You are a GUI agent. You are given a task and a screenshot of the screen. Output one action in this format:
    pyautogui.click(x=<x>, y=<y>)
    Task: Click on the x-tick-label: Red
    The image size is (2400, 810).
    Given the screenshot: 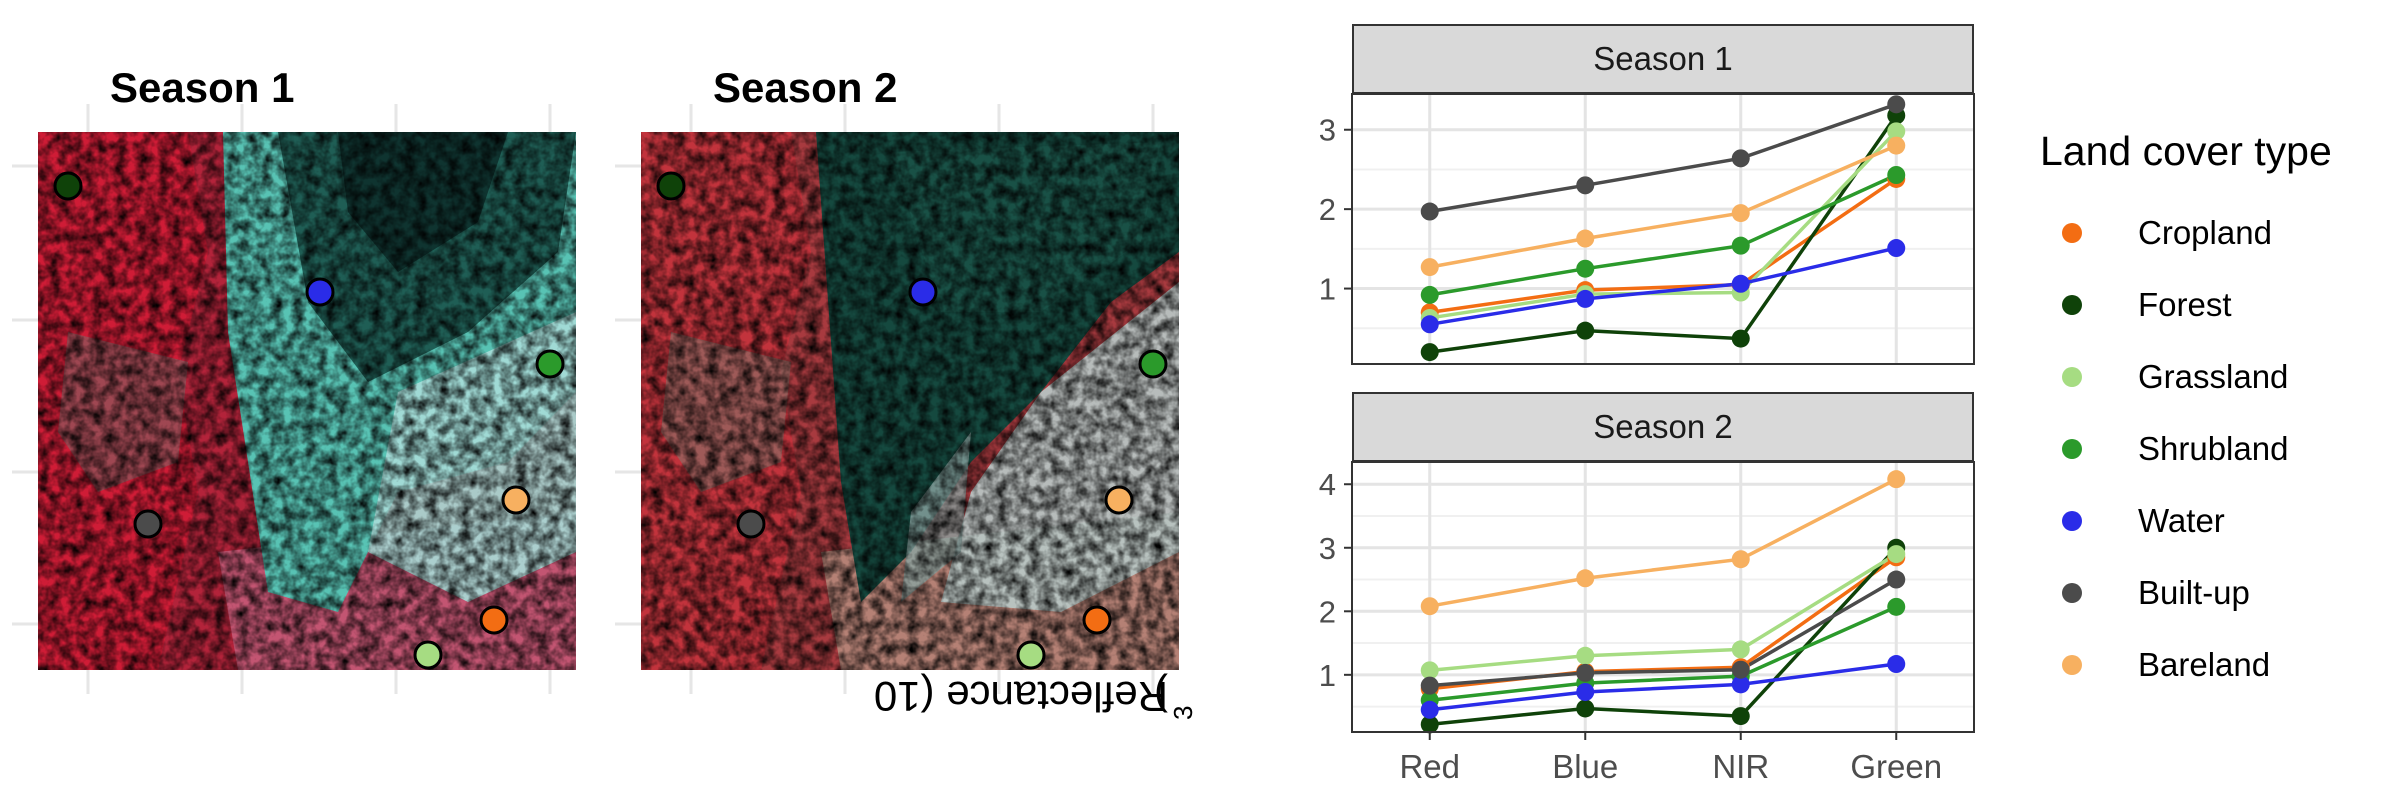 What is the action you would take?
    pyautogui.click(x=1429, y=766)
    